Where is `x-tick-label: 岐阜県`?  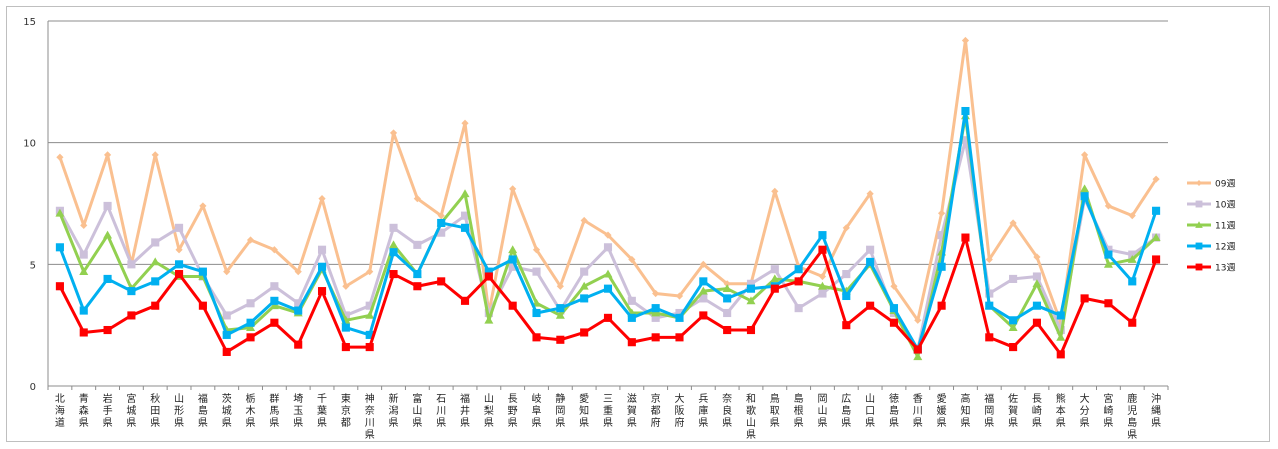 x-tick-label: 岐阜県 is located at coordinates (537, 410).